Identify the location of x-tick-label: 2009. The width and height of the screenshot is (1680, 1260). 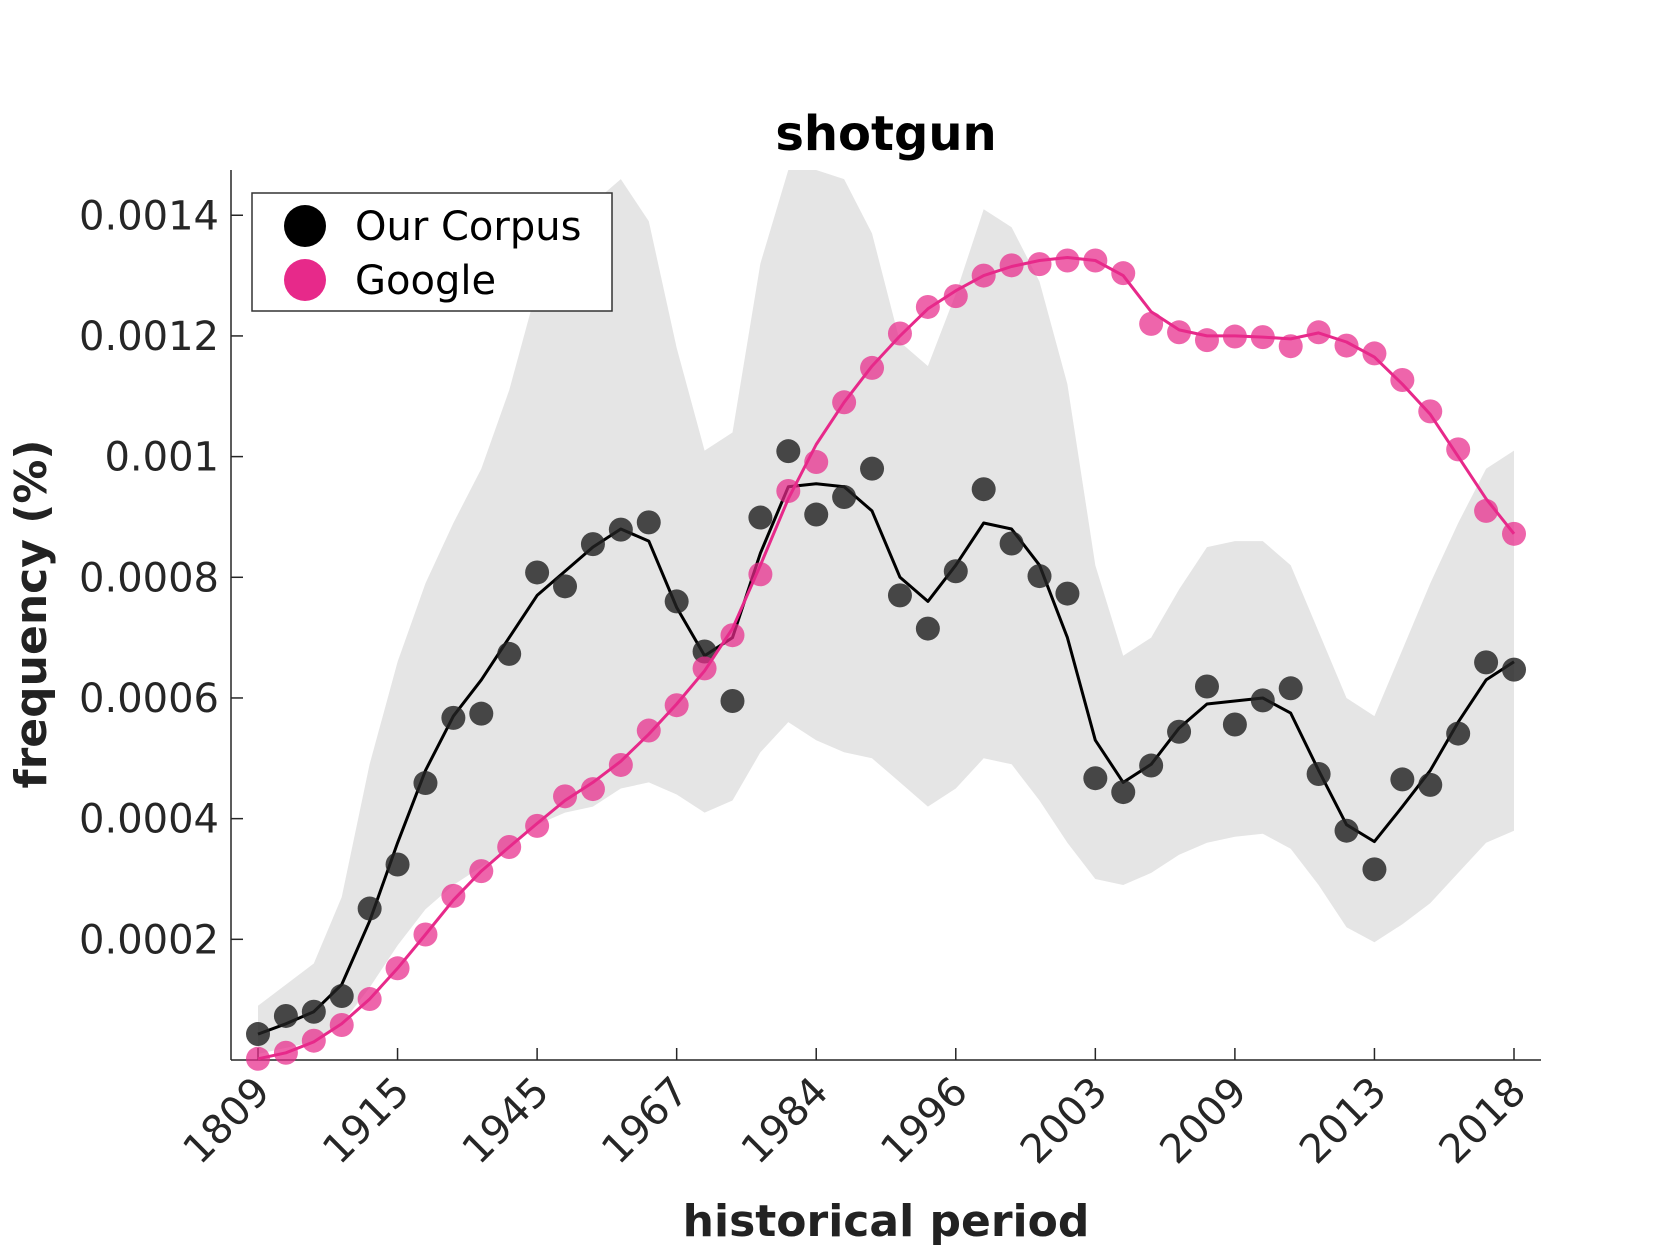
(1203, 1121).